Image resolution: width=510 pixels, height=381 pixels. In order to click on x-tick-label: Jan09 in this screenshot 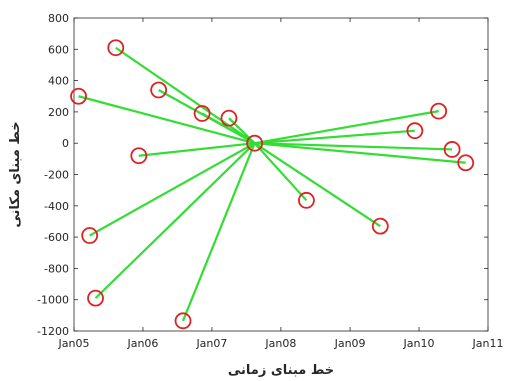, I will do `click(350, 343)`.